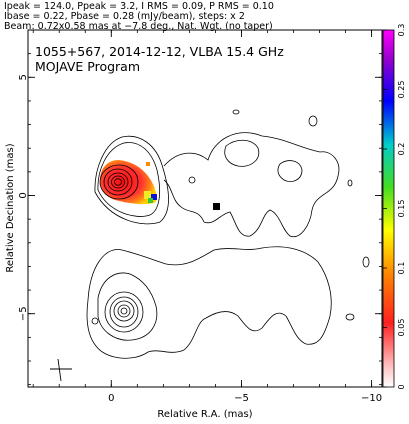 The width and height of the screenshot is (409, 424). Describe the element at coordinates (401, 30) in the screenshot. I see `colorbar-tick-label: 0.3` at that location.